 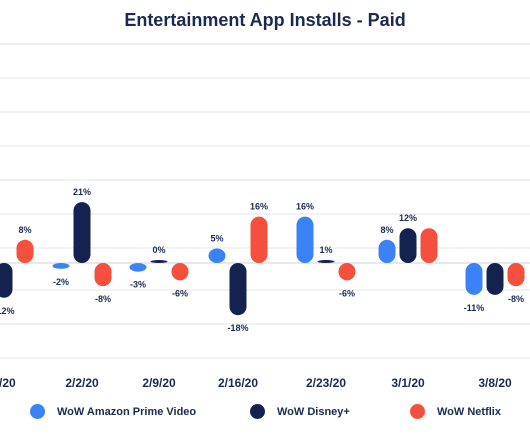 I want to click on data-label: 1%, so click(x=325, y=250).